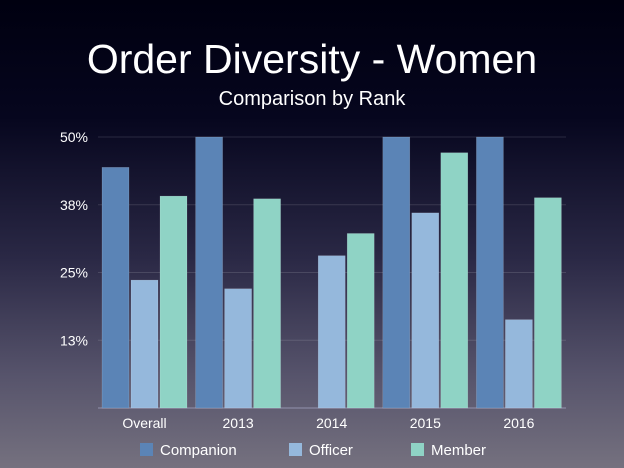  Describe the element at coordinates (115, 288) in the screenshot. I see `bar-companion-overall` at that location.